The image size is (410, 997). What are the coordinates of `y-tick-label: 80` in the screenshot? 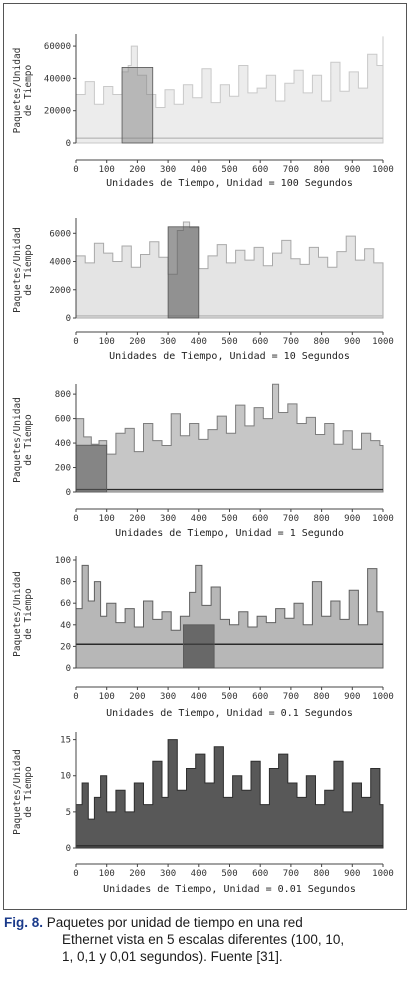 It's located at (65, 583).